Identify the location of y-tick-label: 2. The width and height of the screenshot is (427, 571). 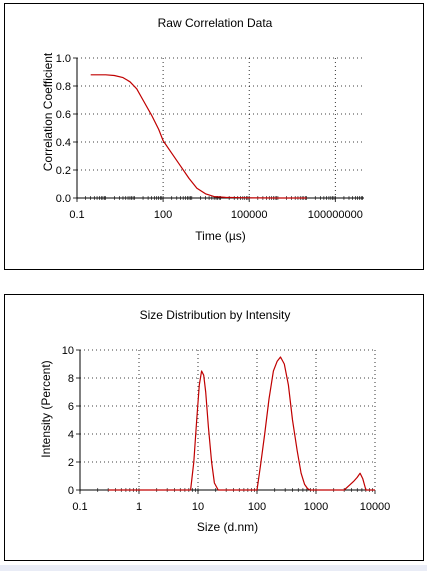
(71, 463).